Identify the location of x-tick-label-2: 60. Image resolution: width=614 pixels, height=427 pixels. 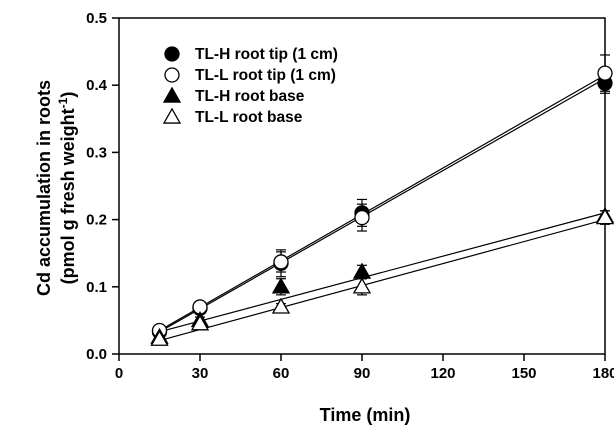
(281, 373).